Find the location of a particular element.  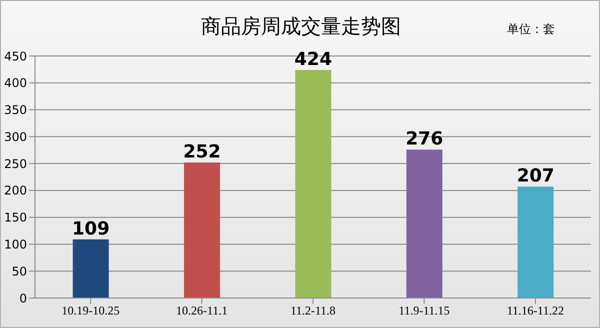

data-label: 424 is located at coordinates (313, 59).